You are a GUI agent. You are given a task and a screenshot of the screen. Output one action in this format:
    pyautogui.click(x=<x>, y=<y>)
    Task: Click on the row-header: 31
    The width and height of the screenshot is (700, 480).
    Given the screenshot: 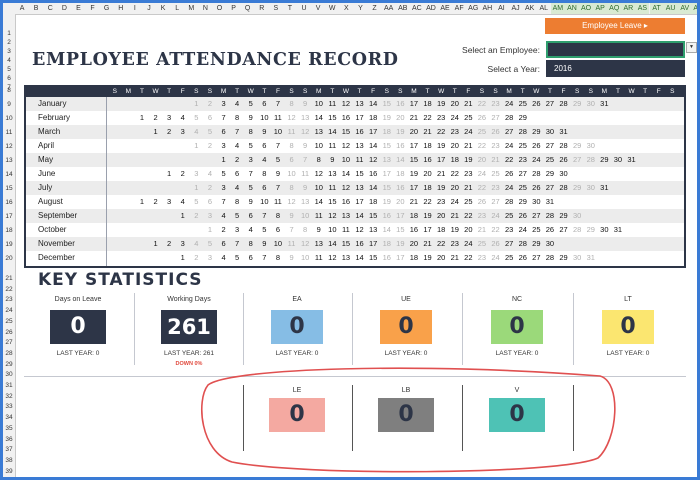 What is the action you would take?
    pyautogui.click(x=9, y=385)
    